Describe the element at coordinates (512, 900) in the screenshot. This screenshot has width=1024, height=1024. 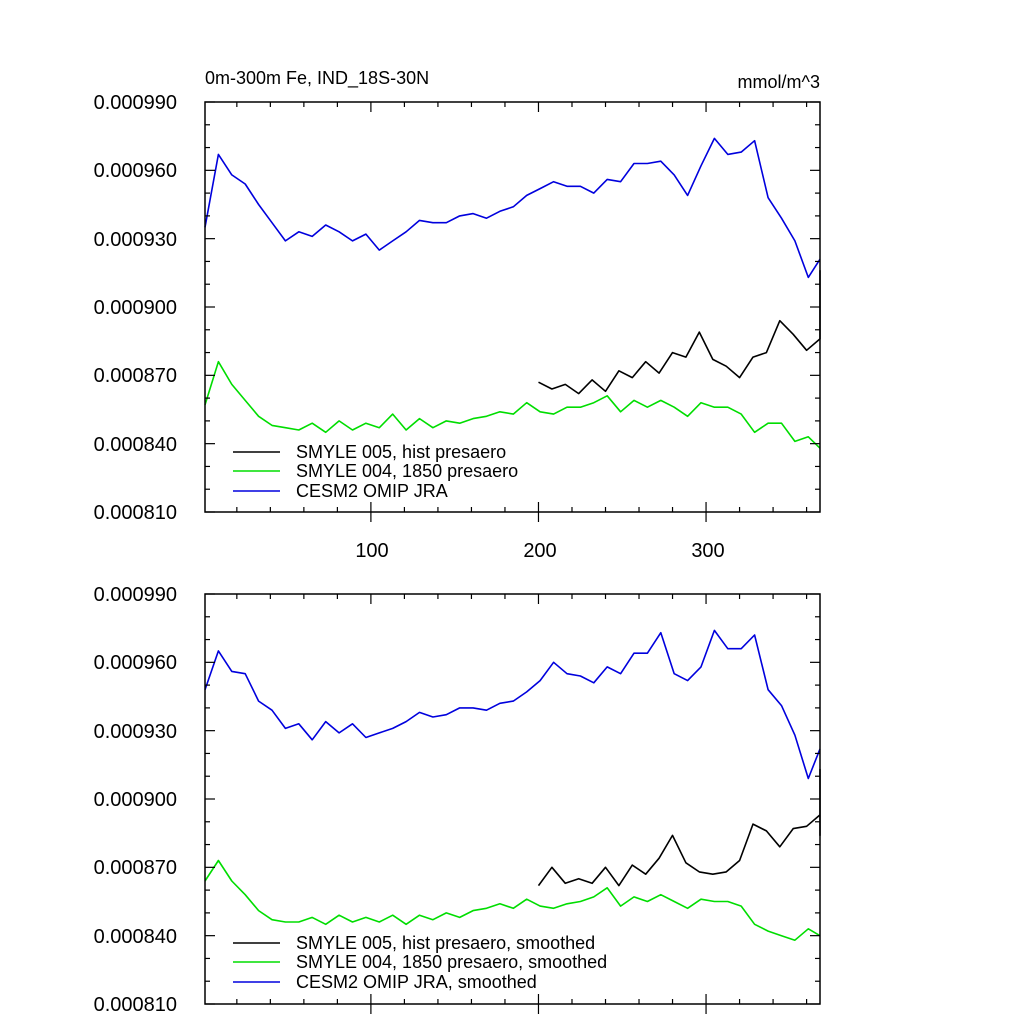
I see `series-line-smyle-004-1850-presaero-smoothed` at that location.